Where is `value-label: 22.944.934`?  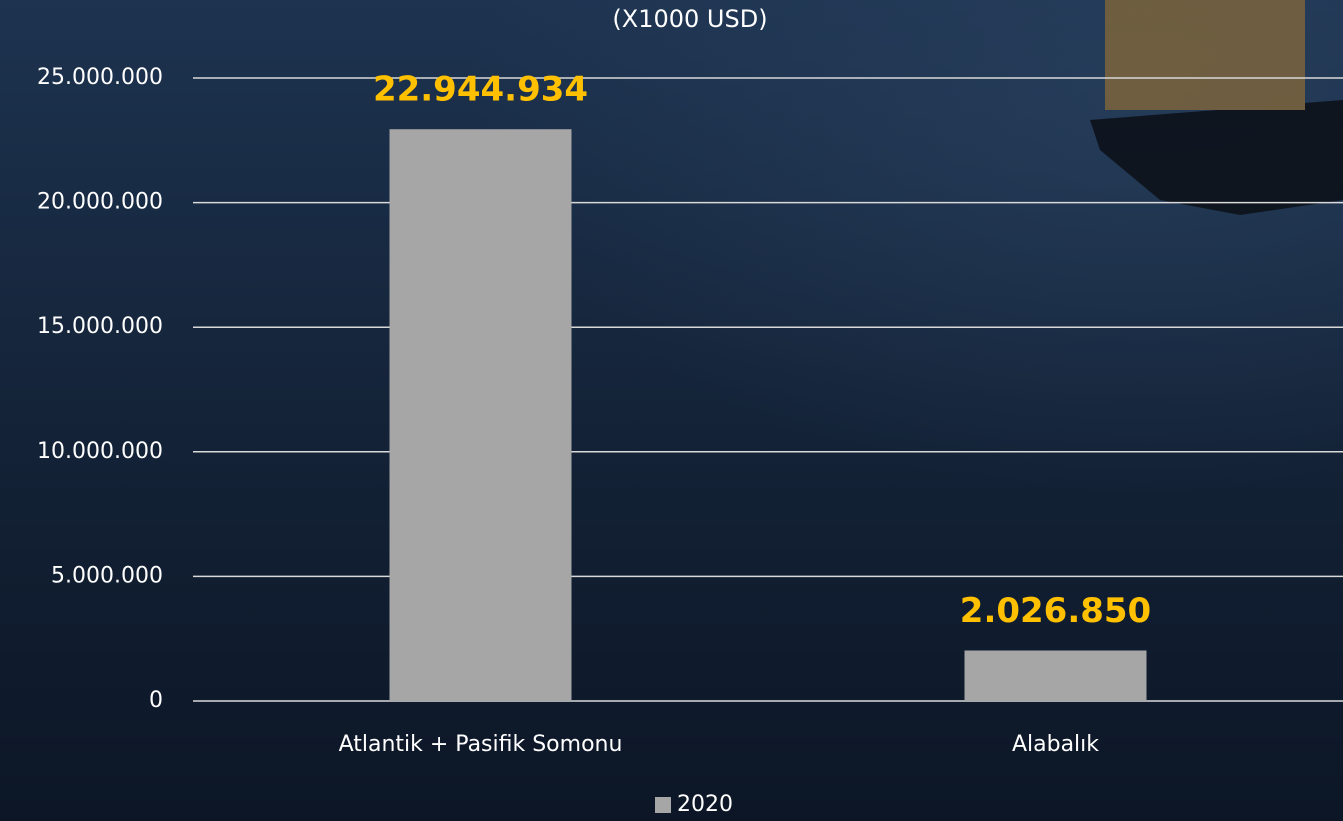
value-label: 22.944.934 is located at coordinates (480, 90).